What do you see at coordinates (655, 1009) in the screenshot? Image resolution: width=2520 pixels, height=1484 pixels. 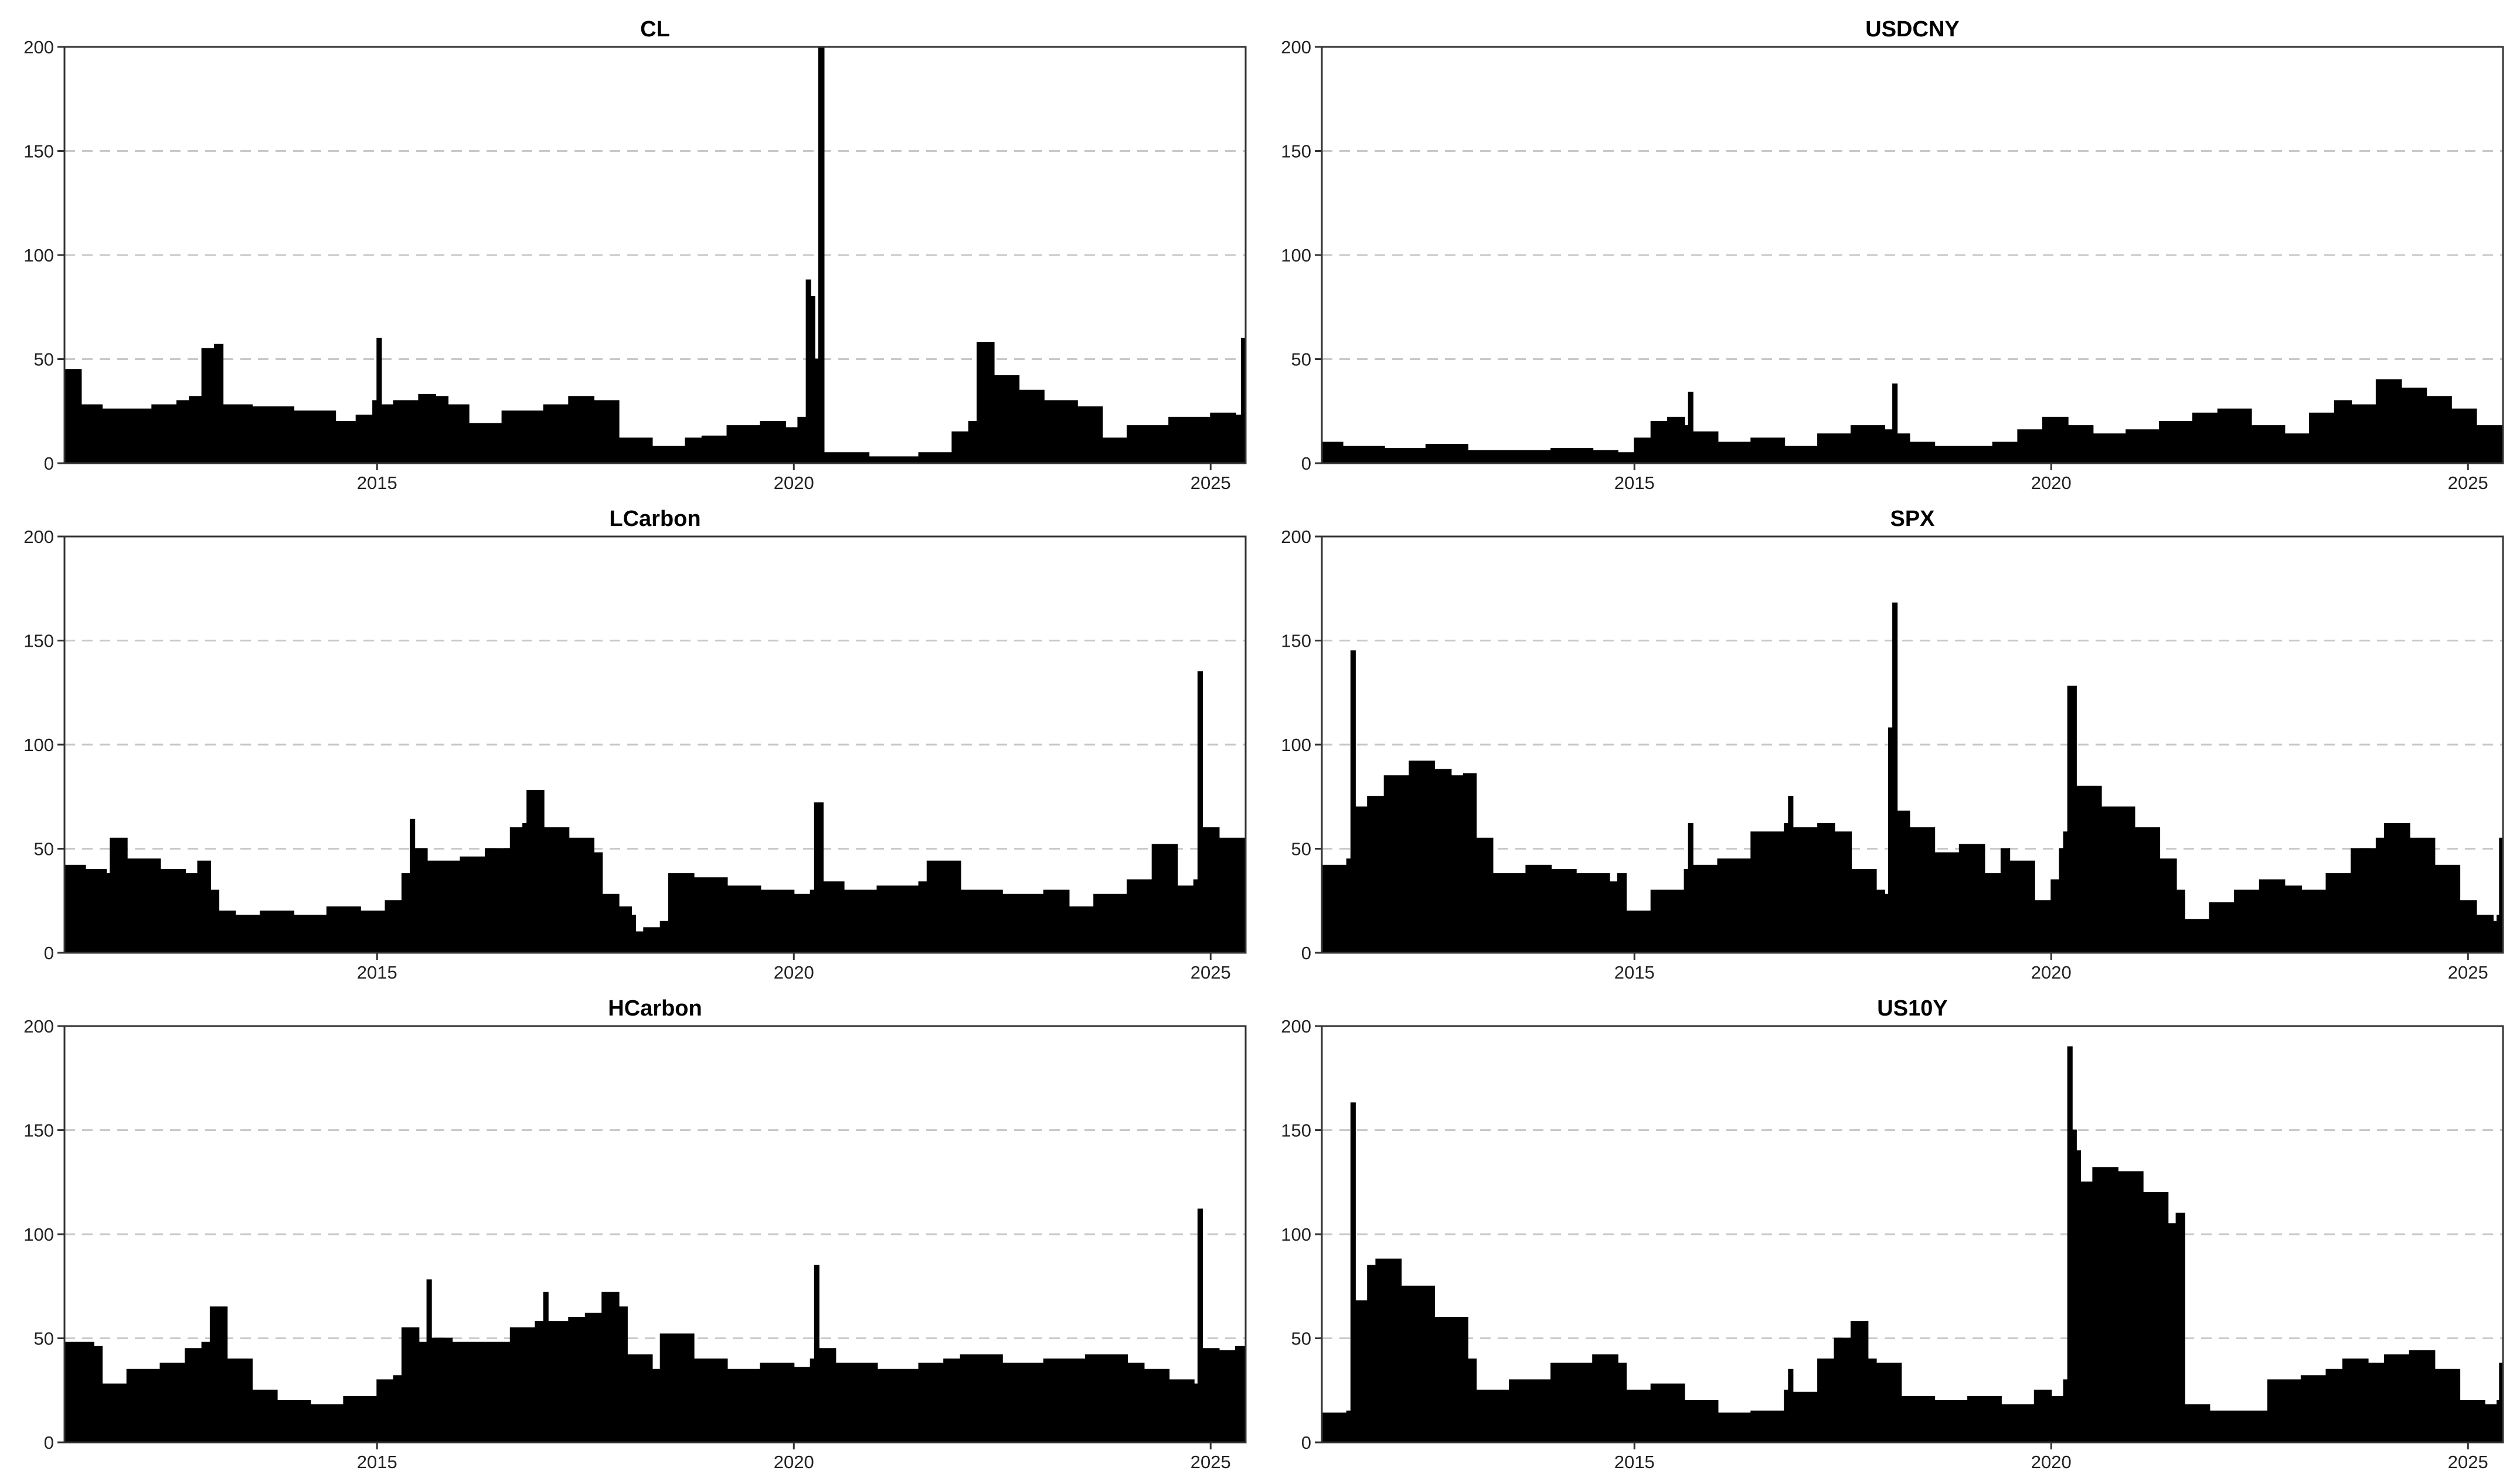 I see `panel-title: HCarbon` at bounding box center [655, 1009].